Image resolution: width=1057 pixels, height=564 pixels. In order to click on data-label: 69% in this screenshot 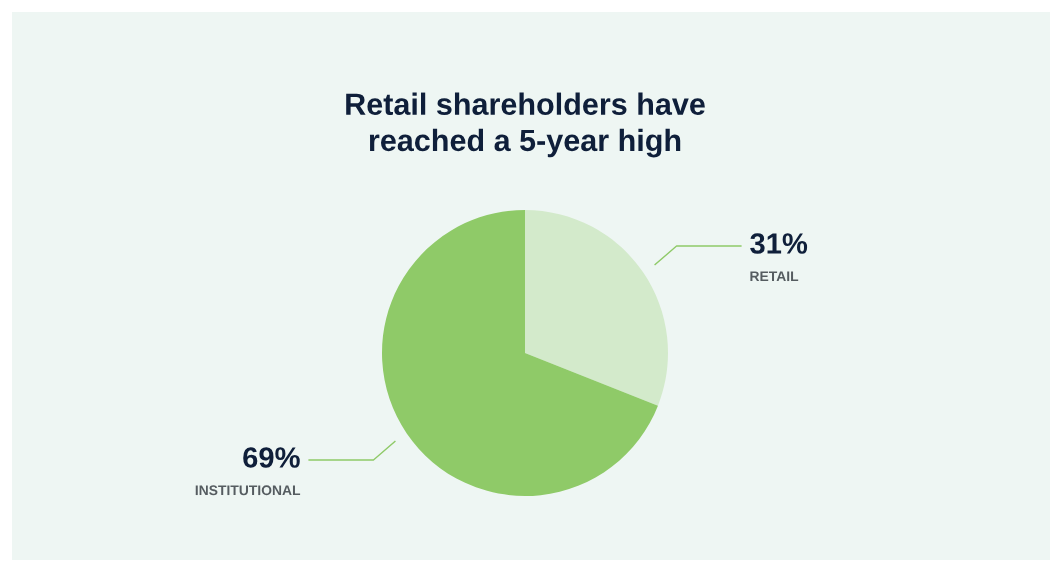, I will do `click(271, 457)`.